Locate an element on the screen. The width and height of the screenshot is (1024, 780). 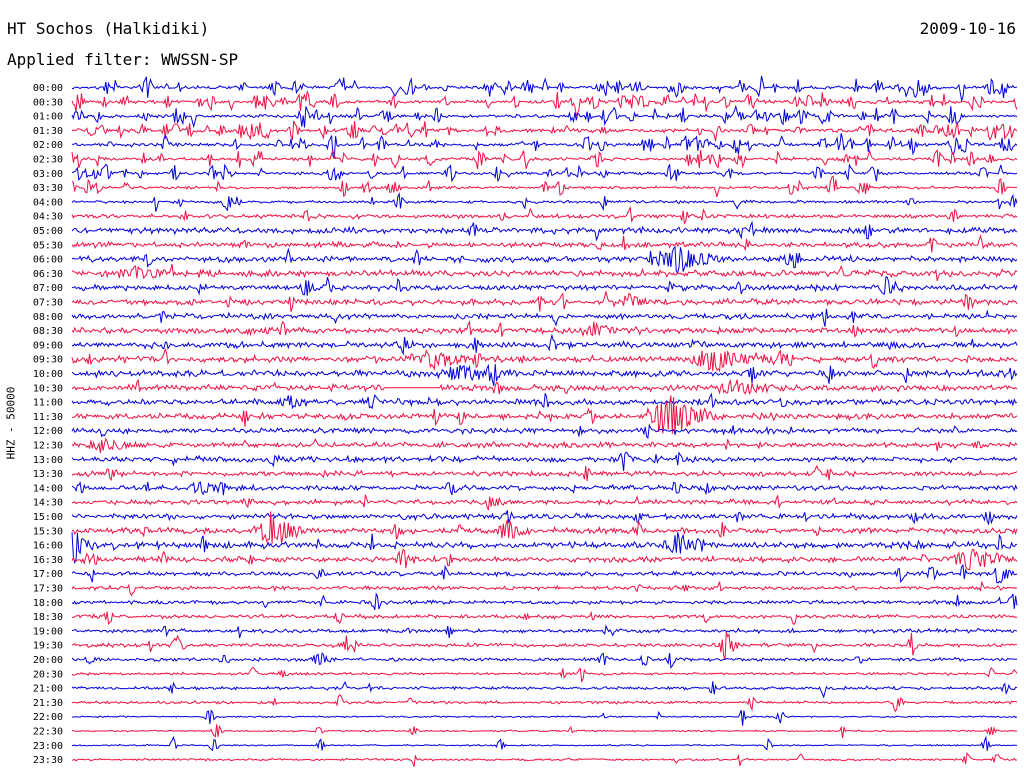
time-tick-label: 14:00 is located at coordinates (48, 488).